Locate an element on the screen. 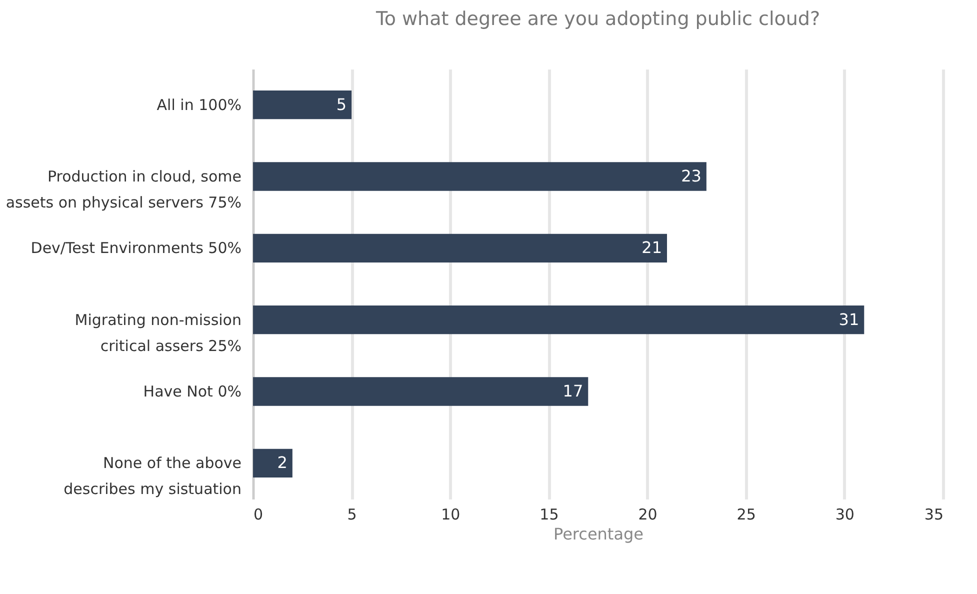 The image size is (977, 594). data-label: 5 is located at coordinates (341, 104).